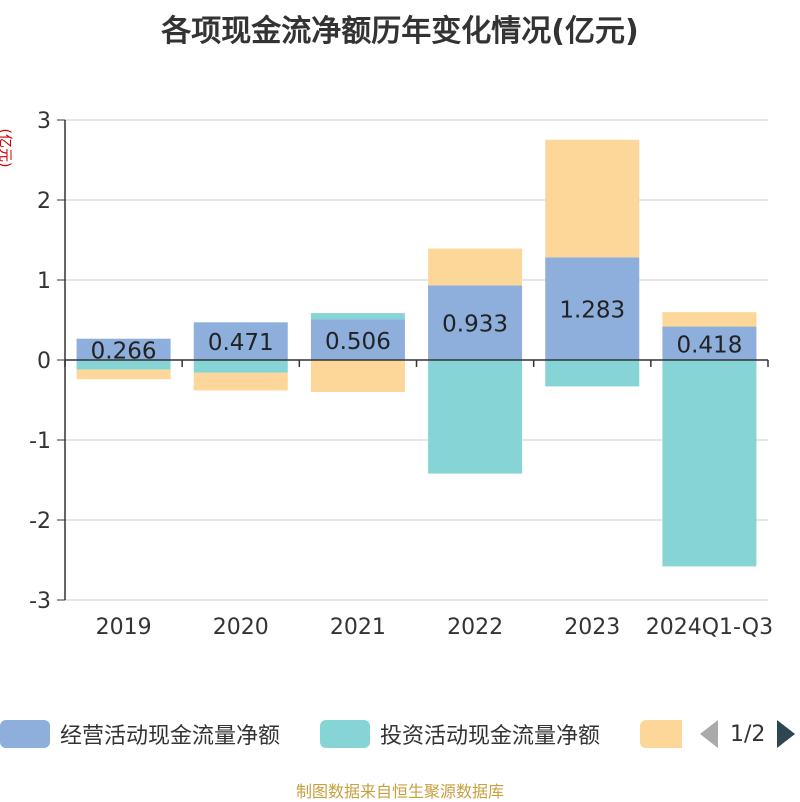 The width and height of the screenshot is (800, 802). I want to click on bar-data-label: 0.418, so click(709, 345).